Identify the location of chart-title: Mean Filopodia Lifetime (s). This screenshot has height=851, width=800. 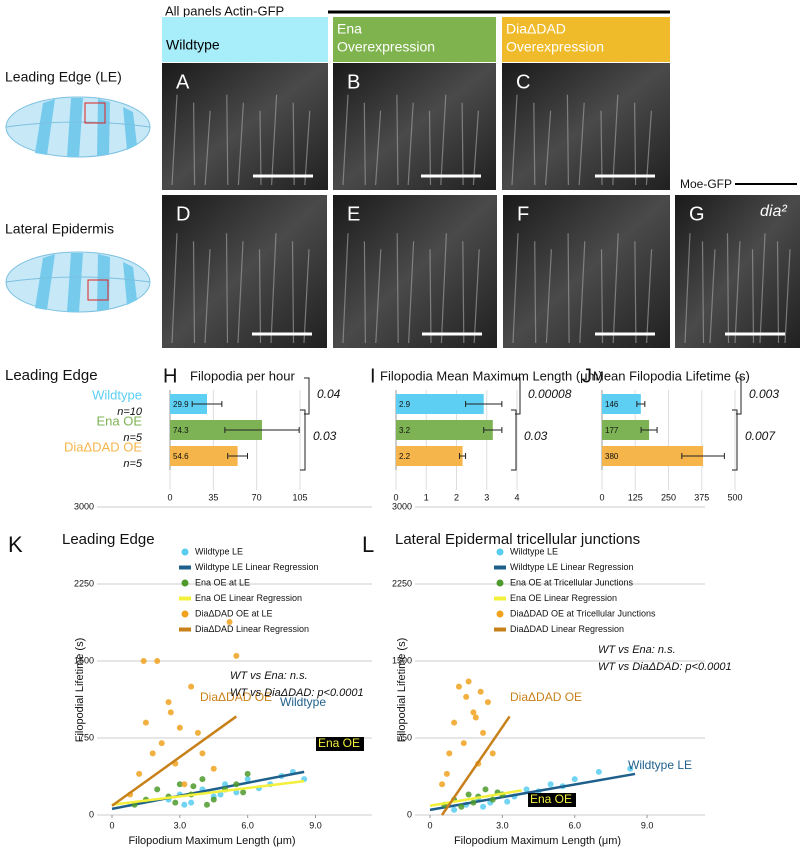
(671, 375).